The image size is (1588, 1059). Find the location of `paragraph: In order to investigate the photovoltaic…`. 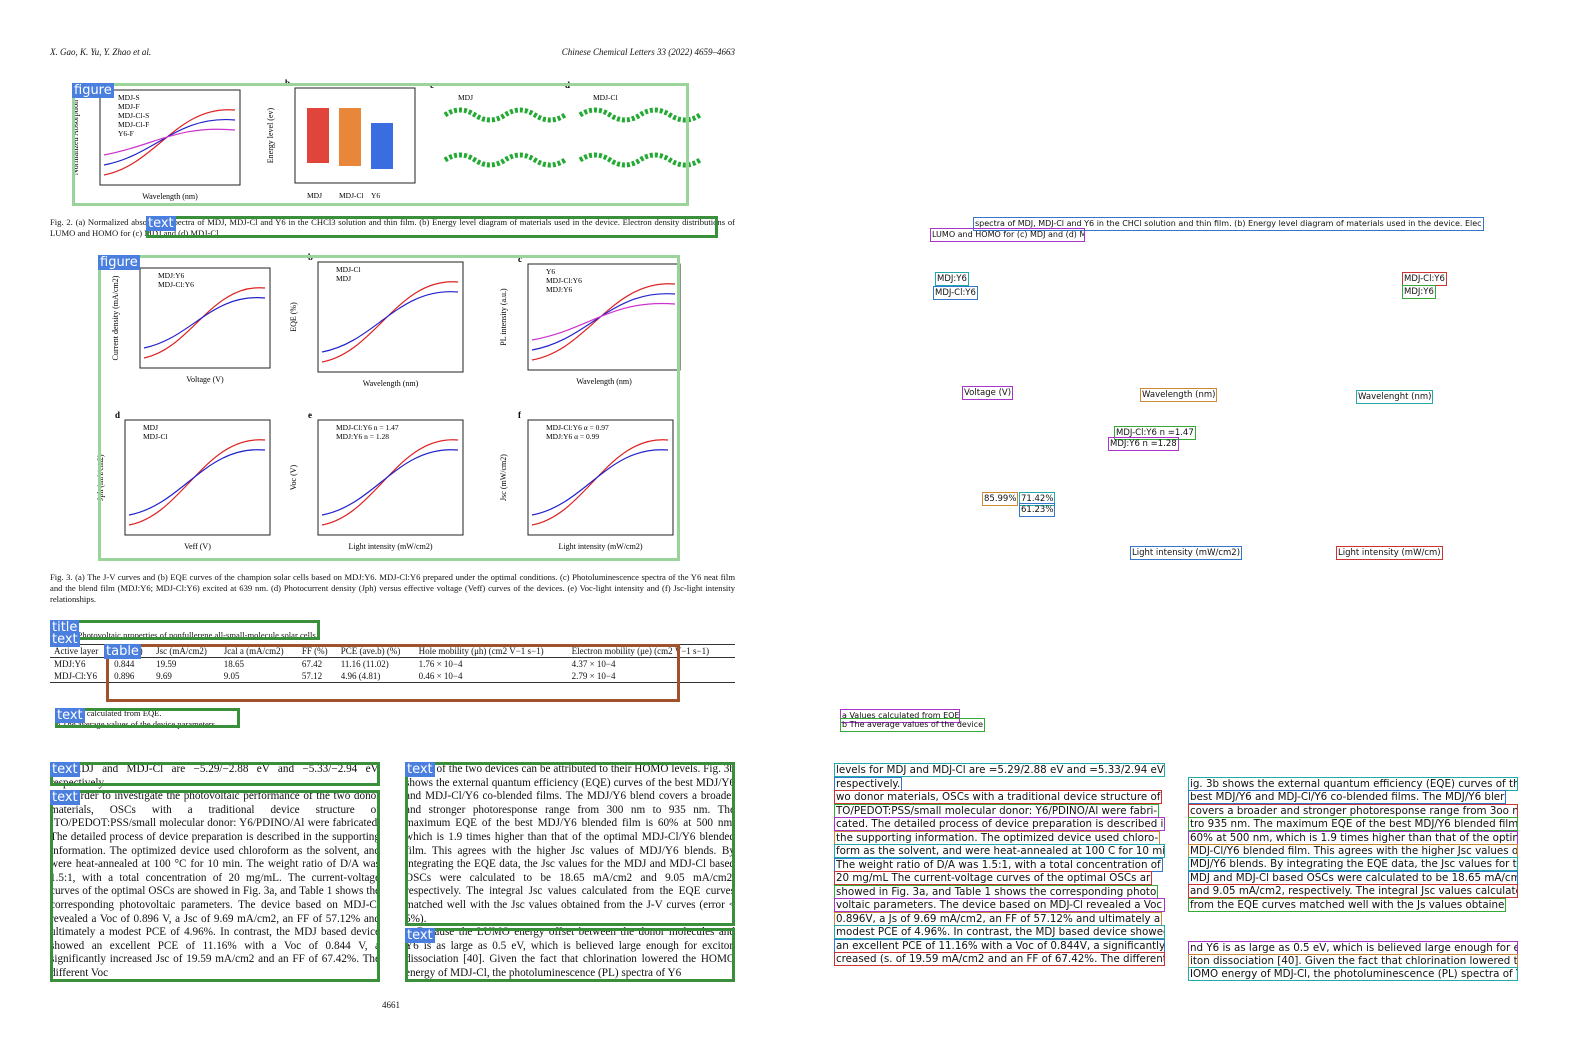

paragraph: In order to investigate the photovoltaic… is located at coordinates (215, 884).